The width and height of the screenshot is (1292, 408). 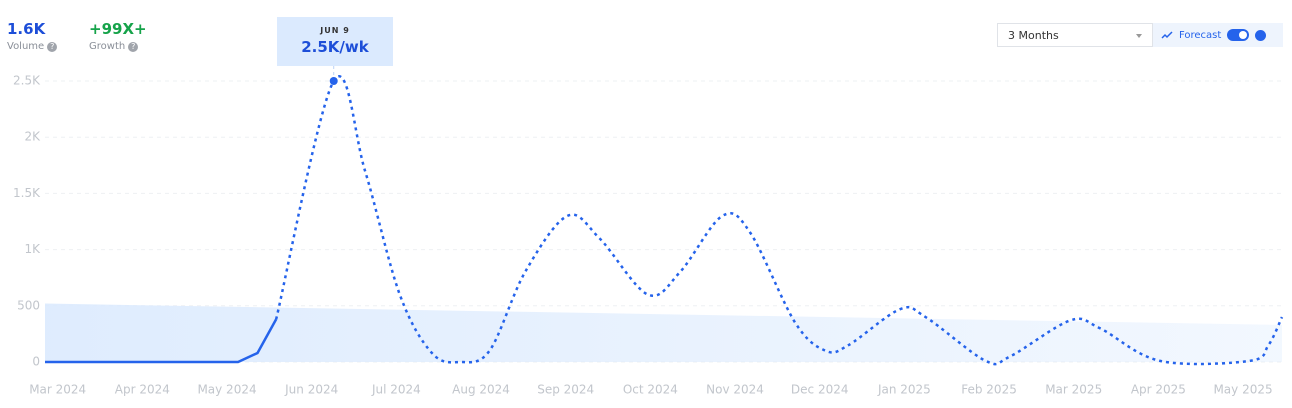 I want to click on volume-label: Volume?, so click(x=32, y=46).